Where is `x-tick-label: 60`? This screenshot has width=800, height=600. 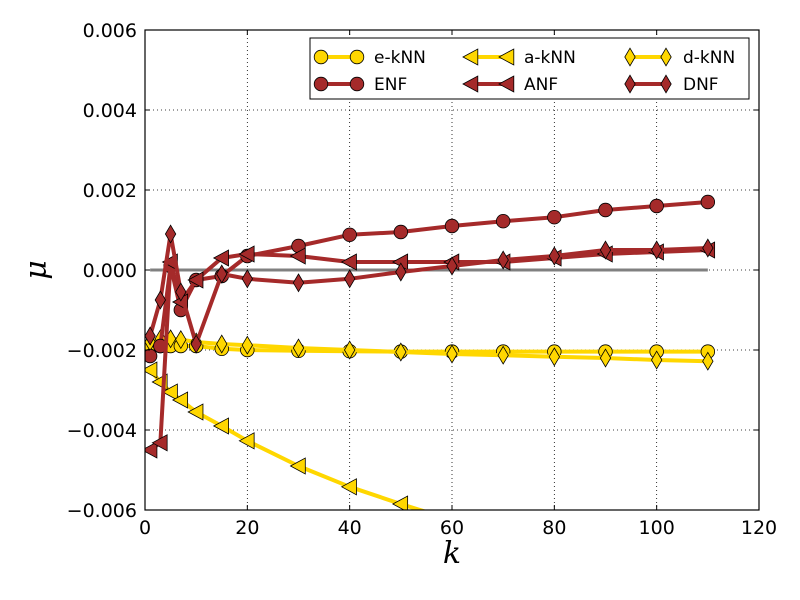 x-tick-label: 60 is located at coordinates (452, 528).